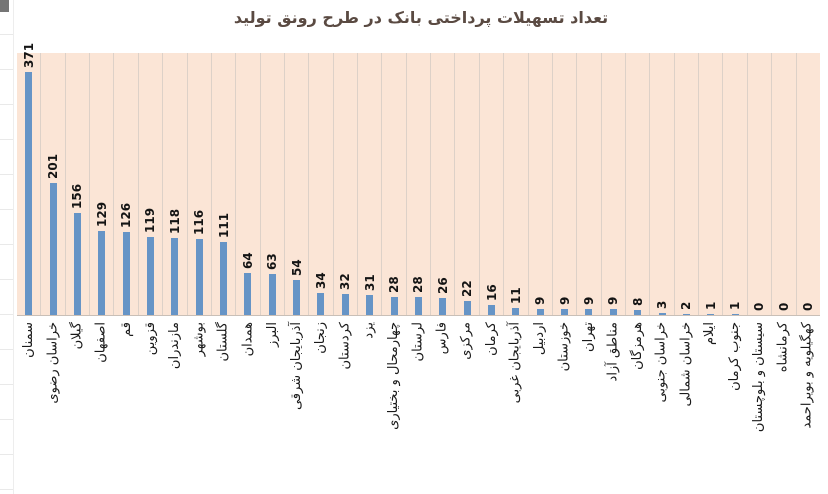  What do you see at coordinates (735, 306) in the screenshot?
I see `value-label: 1` at bounding box center [735, 306].